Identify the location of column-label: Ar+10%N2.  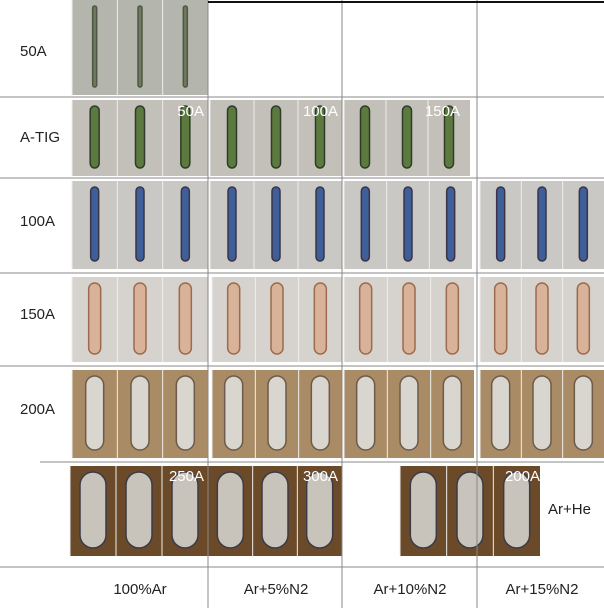
(410, 589).